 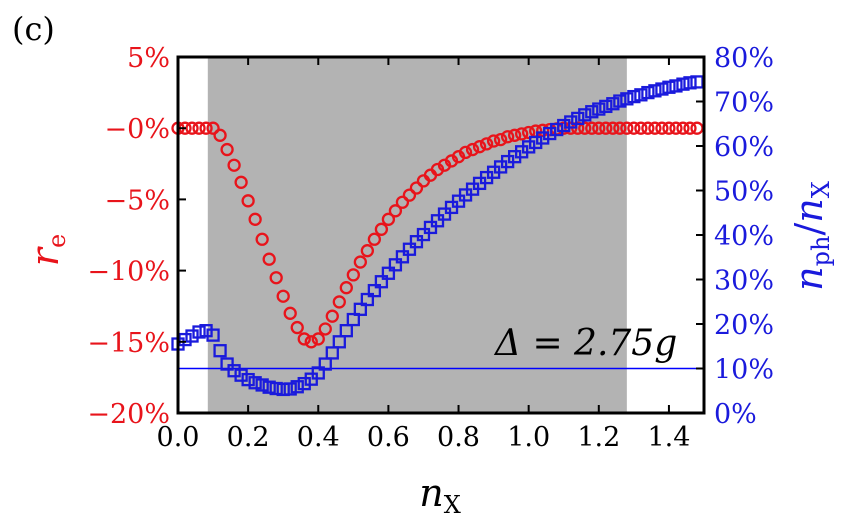 What do you see at coordinates (47, 250) in the screenshot?
I see `left-axis-label: re` at bounding box center [47, 250].